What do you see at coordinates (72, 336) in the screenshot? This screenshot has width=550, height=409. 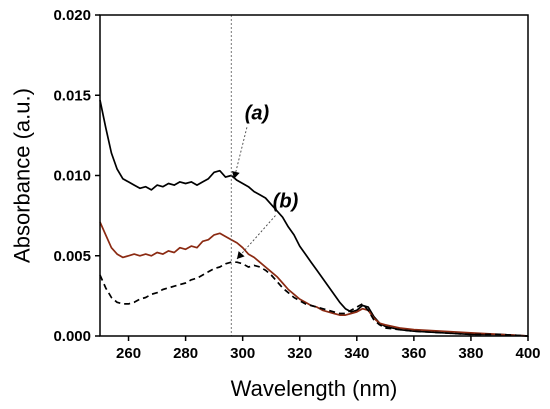 I see `y-tick-label: 0.000` at bounding box center [72, 336].